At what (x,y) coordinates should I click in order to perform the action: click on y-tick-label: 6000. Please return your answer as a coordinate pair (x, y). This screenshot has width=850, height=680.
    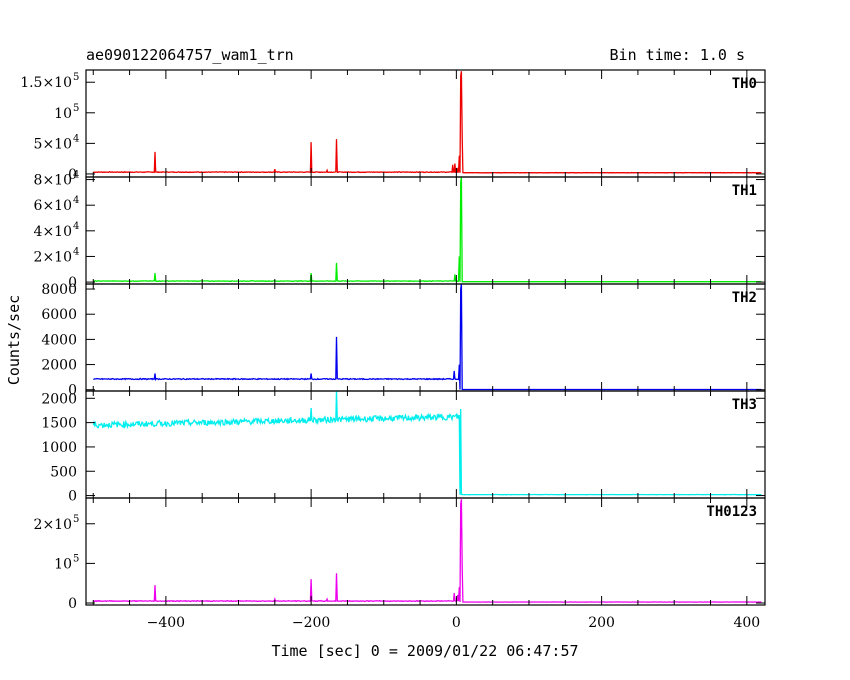
    Looking at the image, I should click on (59, 315).